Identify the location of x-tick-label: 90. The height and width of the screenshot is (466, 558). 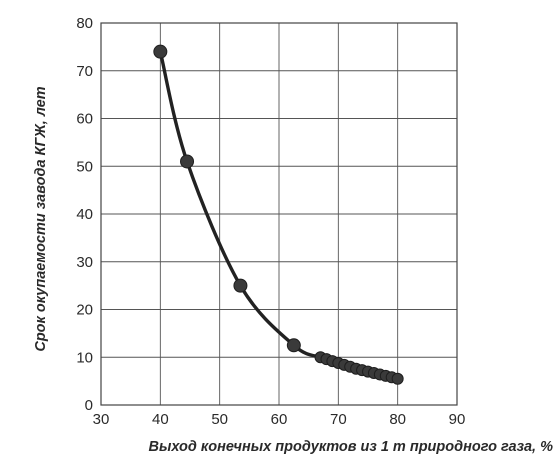
(457, 419).